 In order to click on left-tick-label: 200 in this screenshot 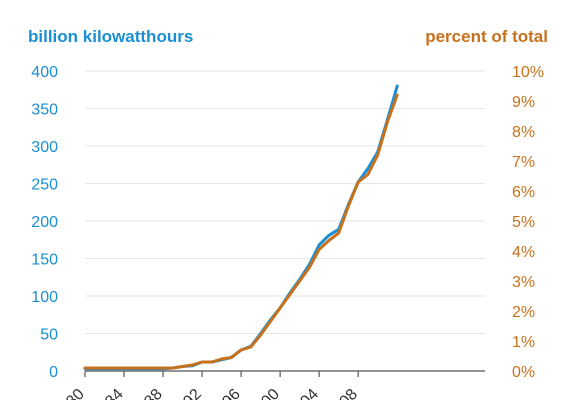, I will do `click(44, 222)`.